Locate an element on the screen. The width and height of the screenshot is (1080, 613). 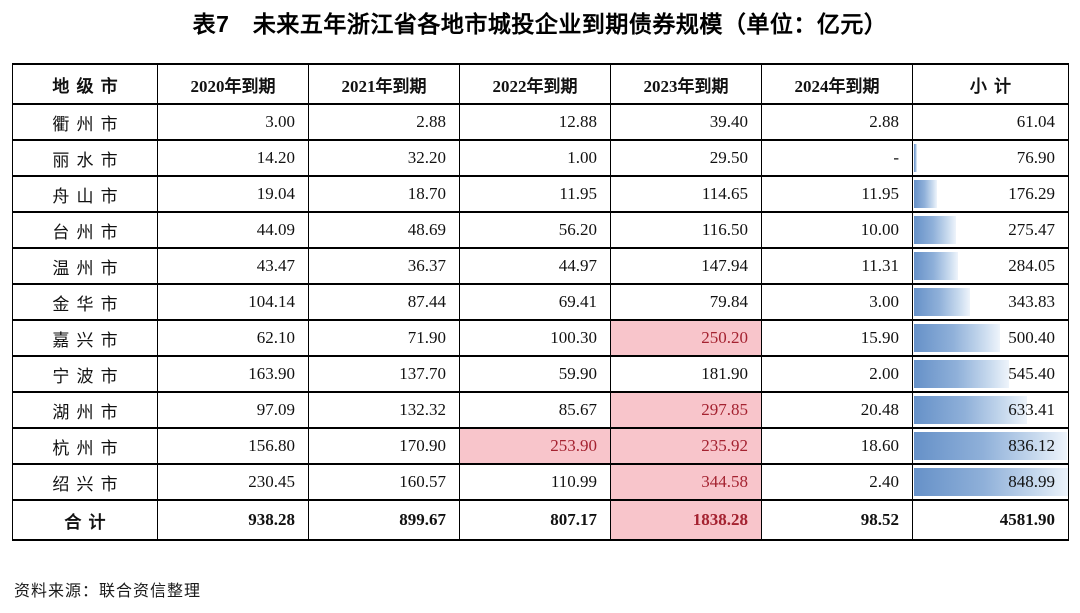
value-cell: 1.00 is located at coordinates (535, 158).